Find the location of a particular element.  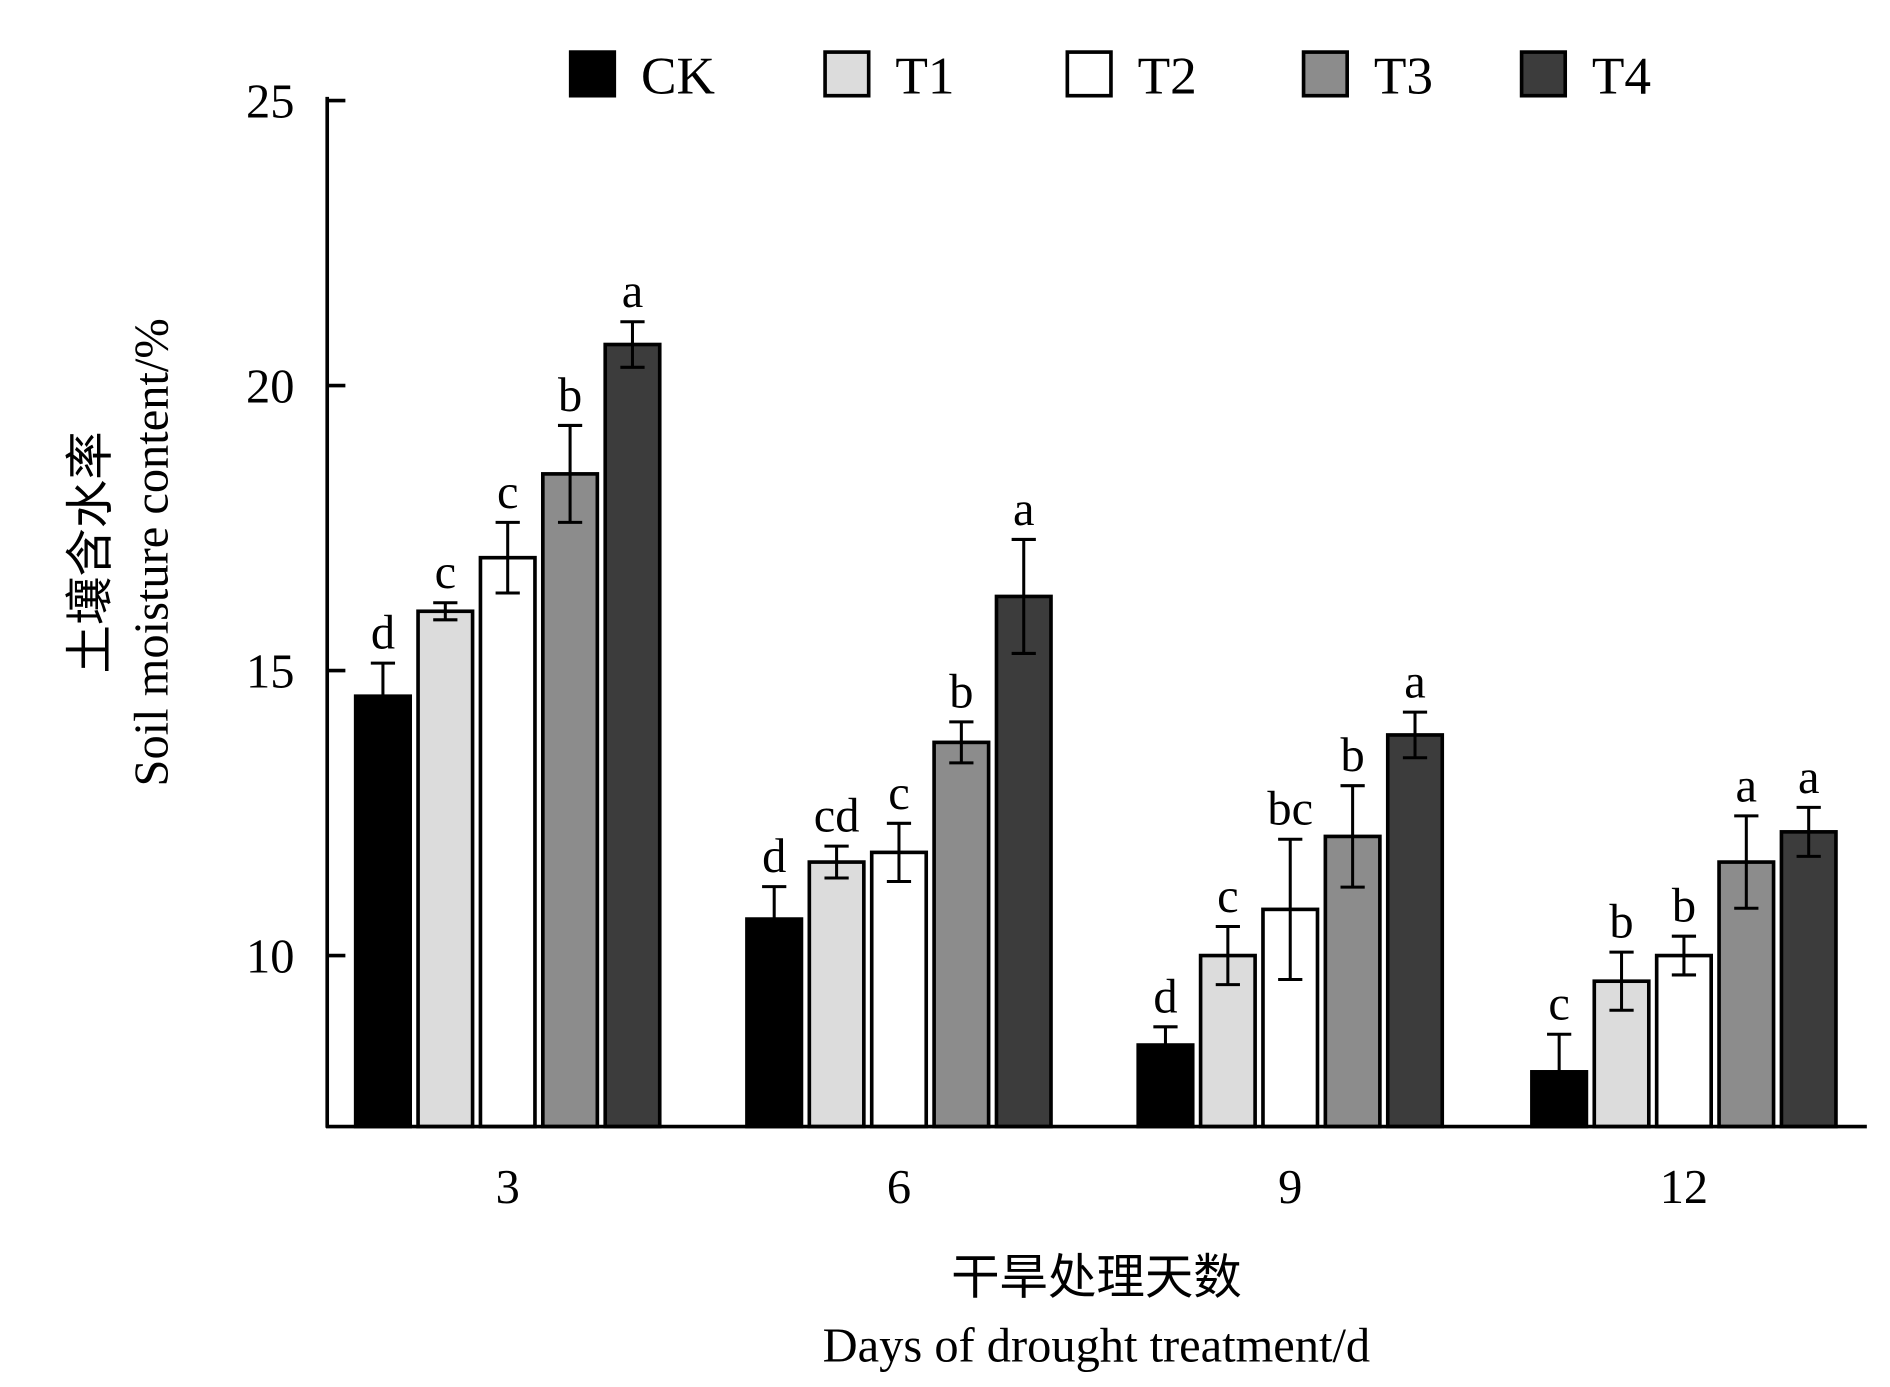

significance-letter: bc is located at coordinates (1290, 809).